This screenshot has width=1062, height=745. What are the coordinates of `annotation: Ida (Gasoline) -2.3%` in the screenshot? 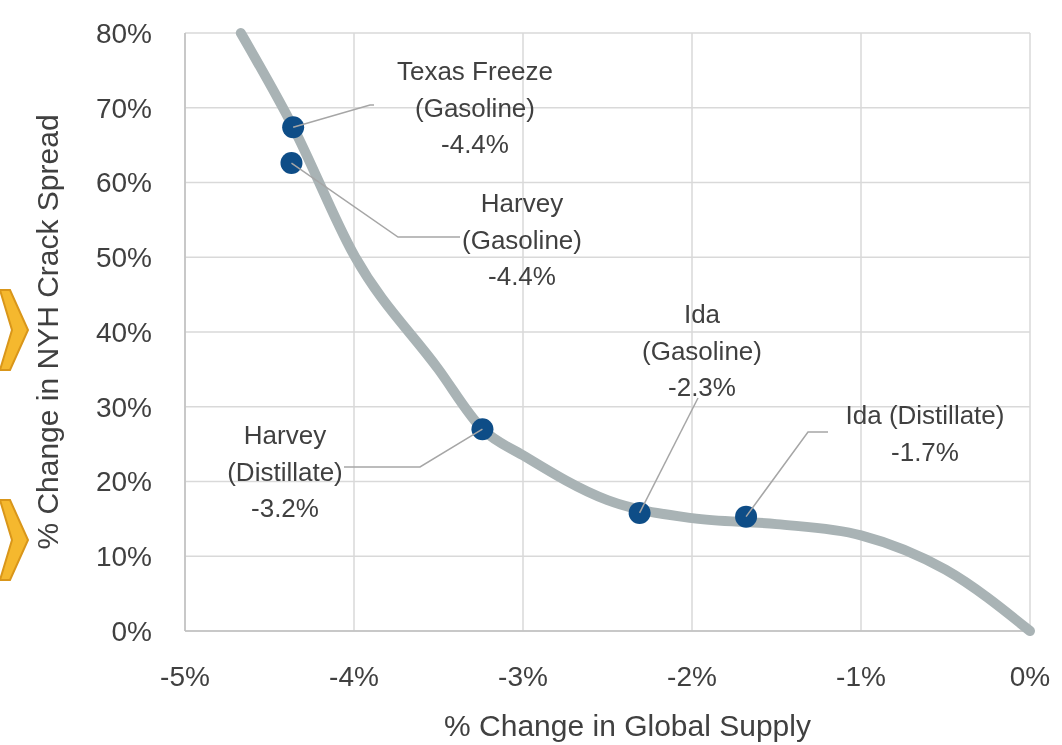 It's located at (702, 350).